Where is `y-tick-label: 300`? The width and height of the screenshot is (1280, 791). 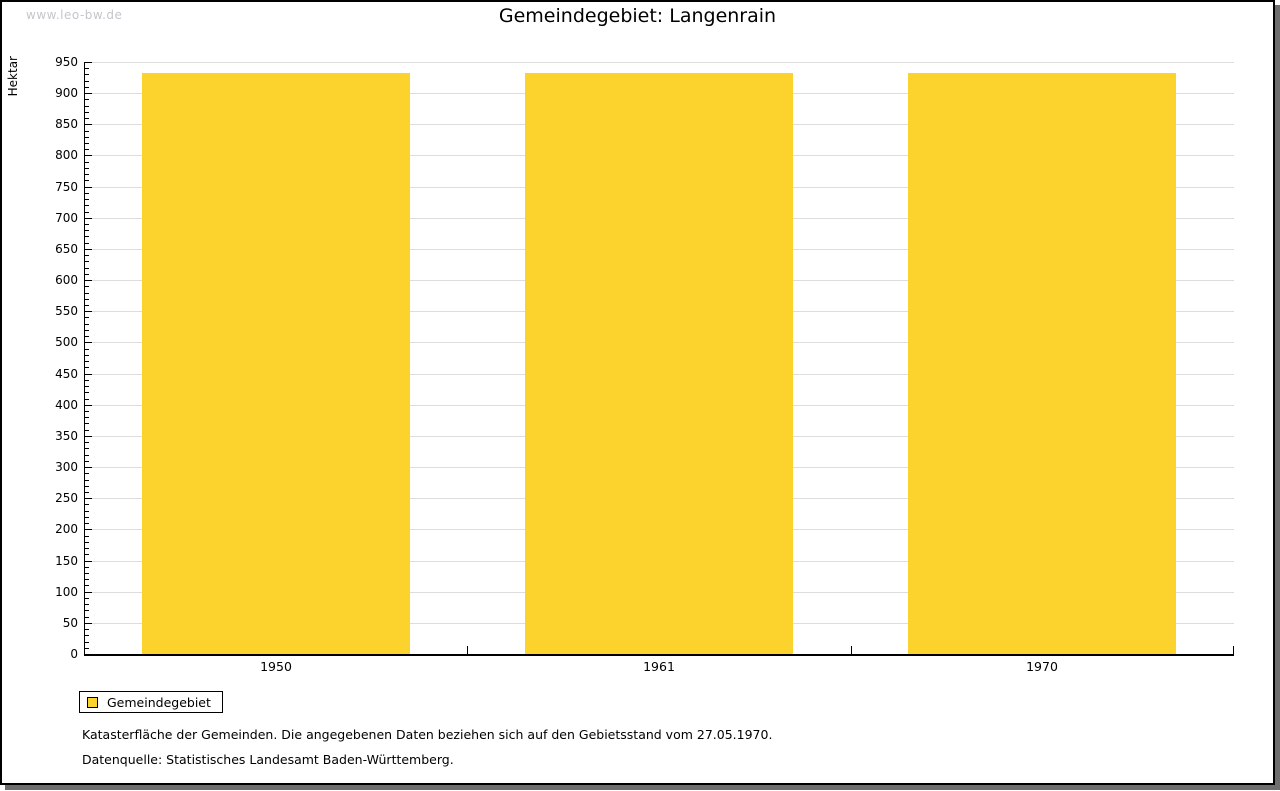
y-tick-label: 300 is located at coordinates (66, 467).